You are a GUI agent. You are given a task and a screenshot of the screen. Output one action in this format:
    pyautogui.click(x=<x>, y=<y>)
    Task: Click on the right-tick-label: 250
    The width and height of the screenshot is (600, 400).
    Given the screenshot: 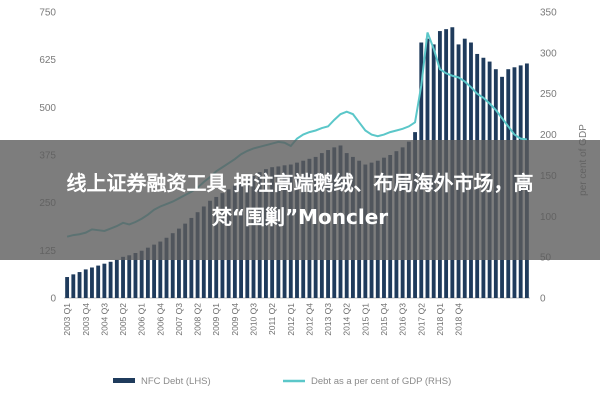 What is the action you would take?
    pyautogui.click(x=548, y=94)
    